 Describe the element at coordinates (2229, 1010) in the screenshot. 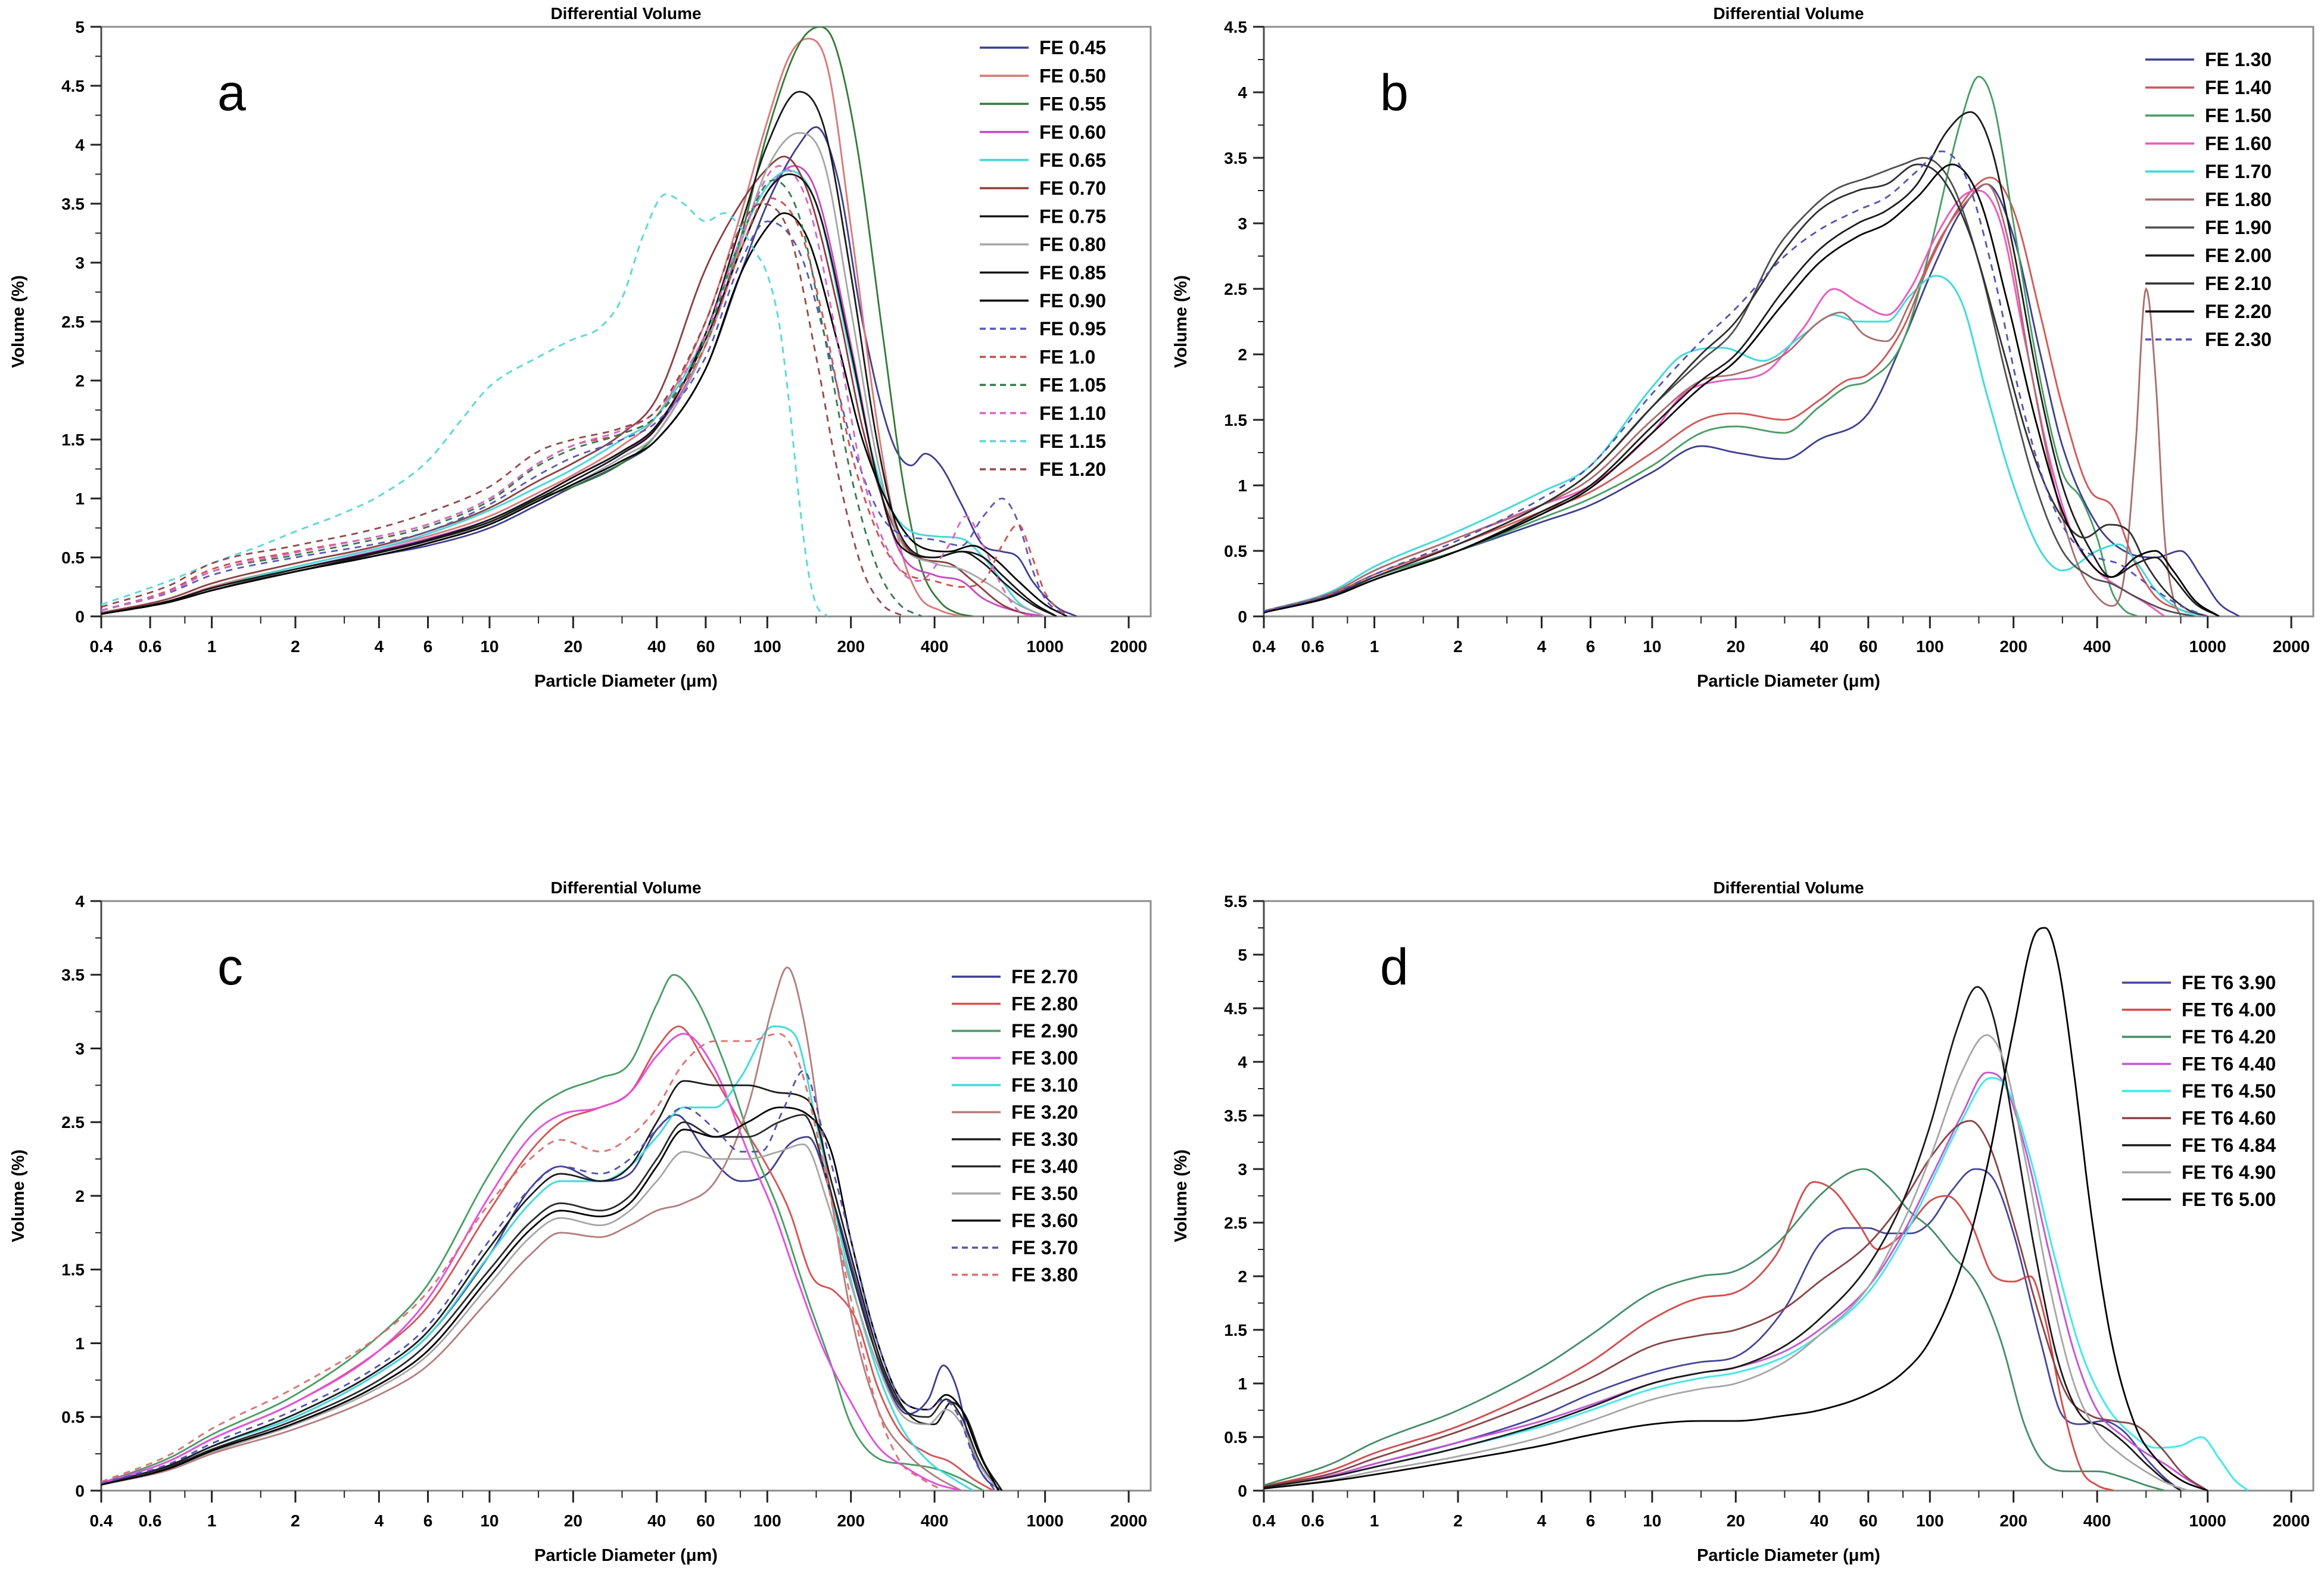

I see `legend-label: FE T6 4.00` at that location.